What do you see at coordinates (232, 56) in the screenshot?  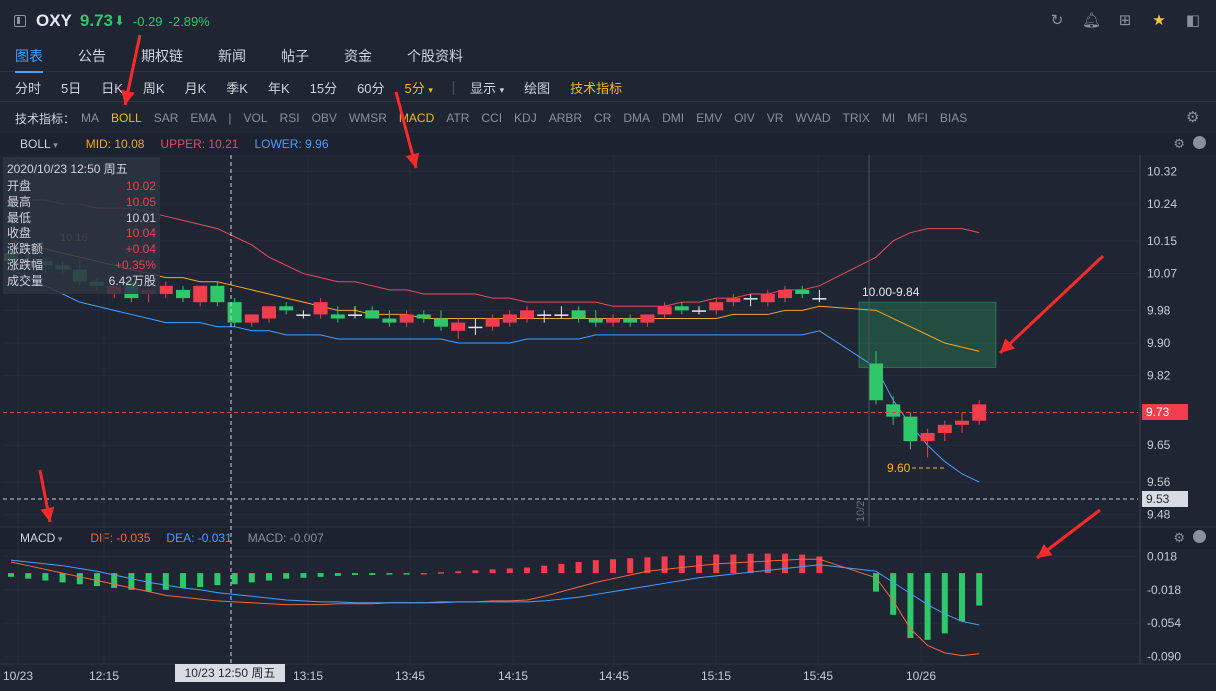 I see `tab-news: 新闻` at bounding box center [232, 56].